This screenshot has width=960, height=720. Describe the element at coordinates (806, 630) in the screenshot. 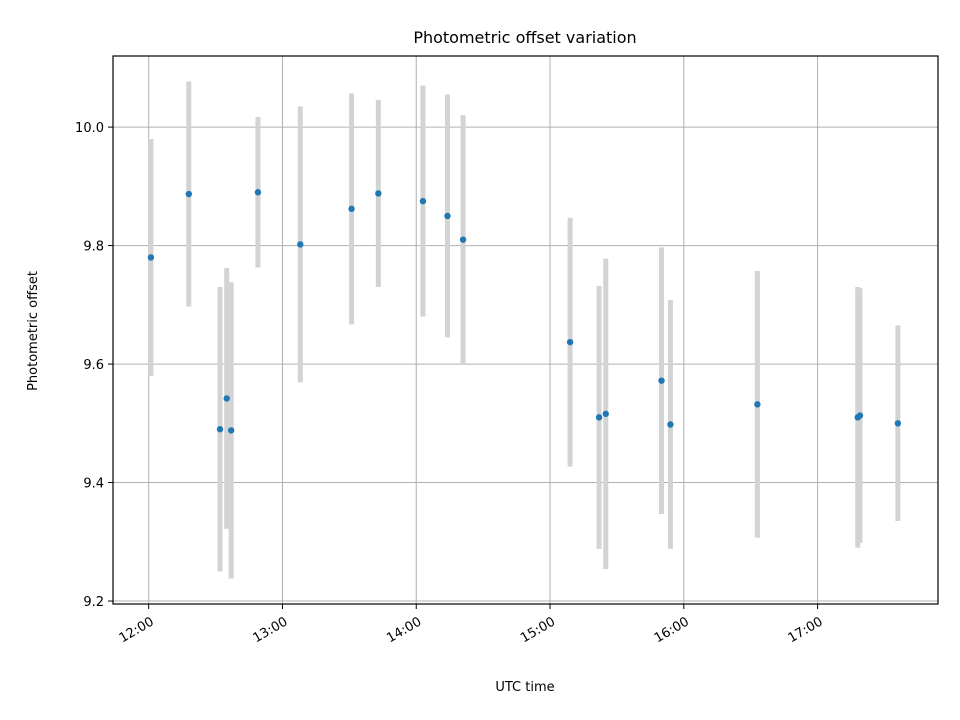

I see `x-tick-label: 17:00` at that location.